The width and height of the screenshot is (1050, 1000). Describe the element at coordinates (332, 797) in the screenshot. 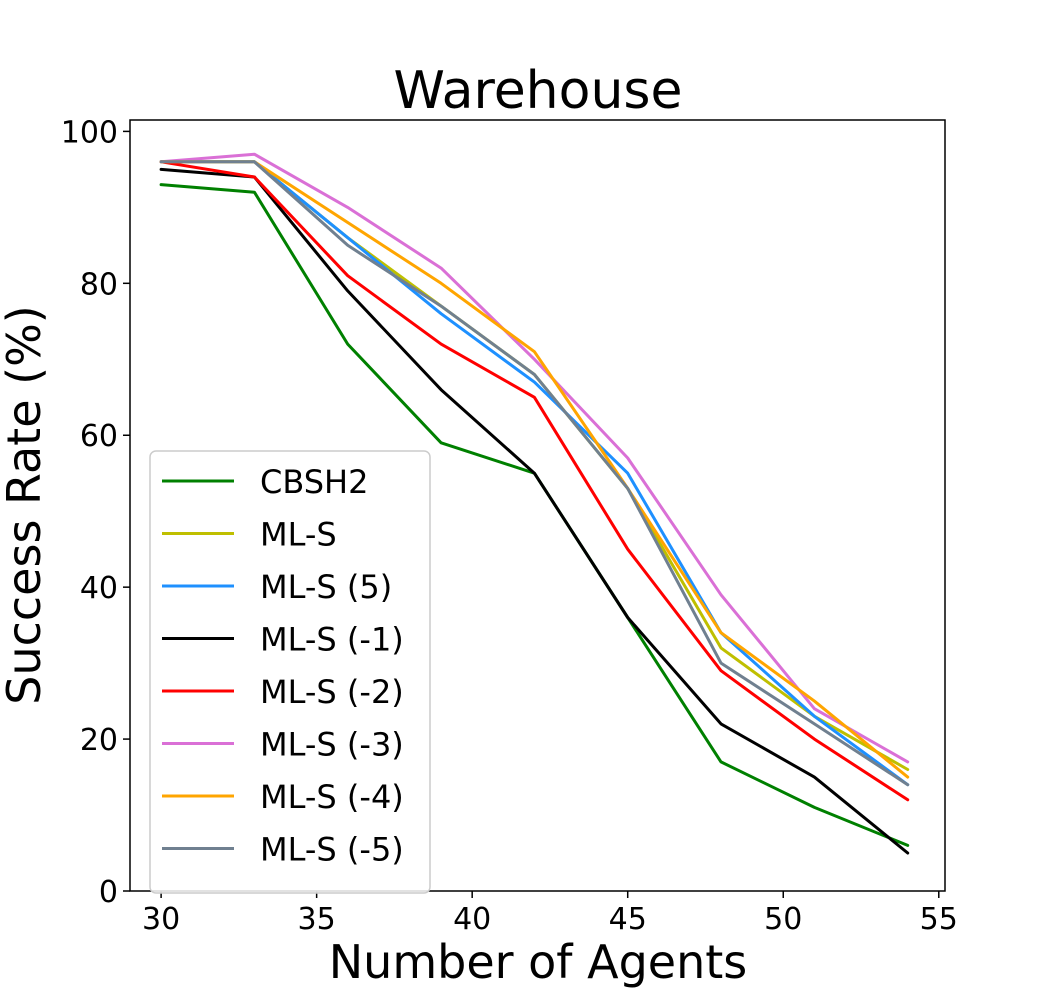

I see `legend-label: ML-S (-4)` at that location.